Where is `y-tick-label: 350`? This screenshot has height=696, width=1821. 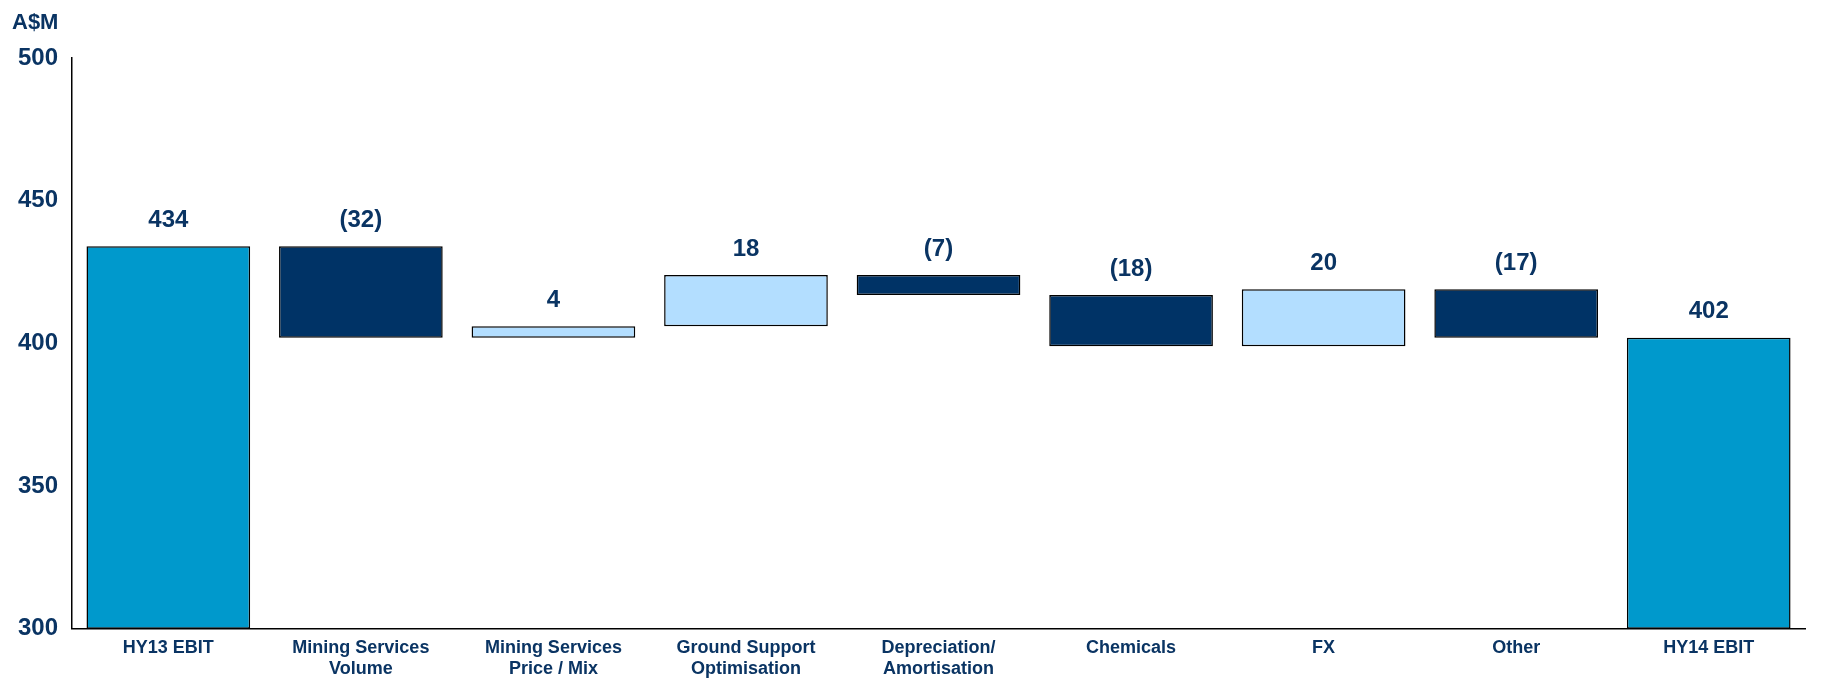
y-tick-label: 350 is located at coordinates (38, 484).